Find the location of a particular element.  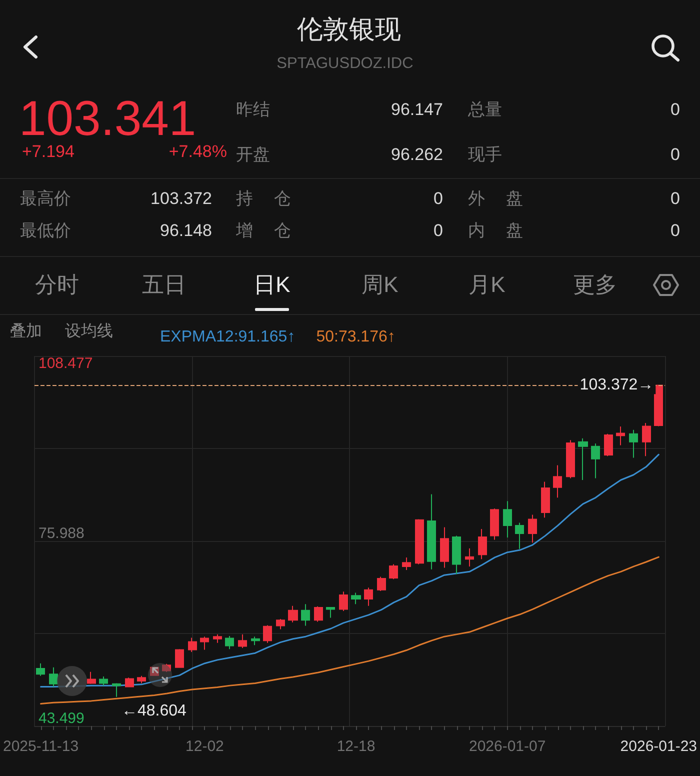

text: 叠加 is located at coordinates (26, 332).